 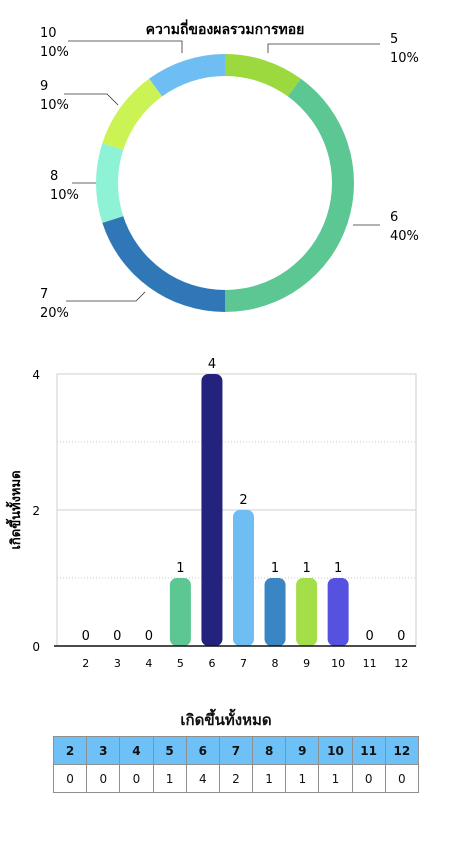 I want to click on bar-value-label: 2, so click(x=243, y=500).